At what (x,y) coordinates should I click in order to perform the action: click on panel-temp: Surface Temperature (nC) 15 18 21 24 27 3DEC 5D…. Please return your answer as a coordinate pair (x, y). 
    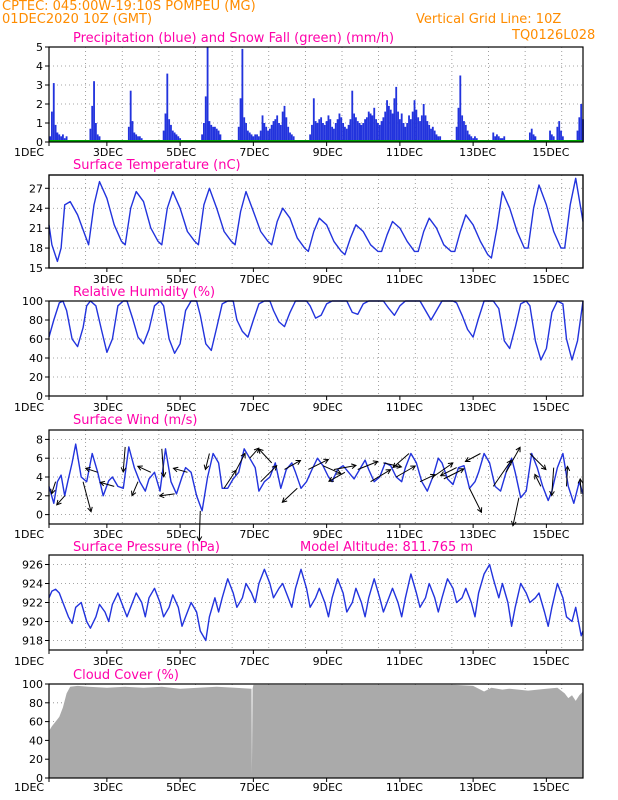
    Looking at the image, I should click on (306, 222).